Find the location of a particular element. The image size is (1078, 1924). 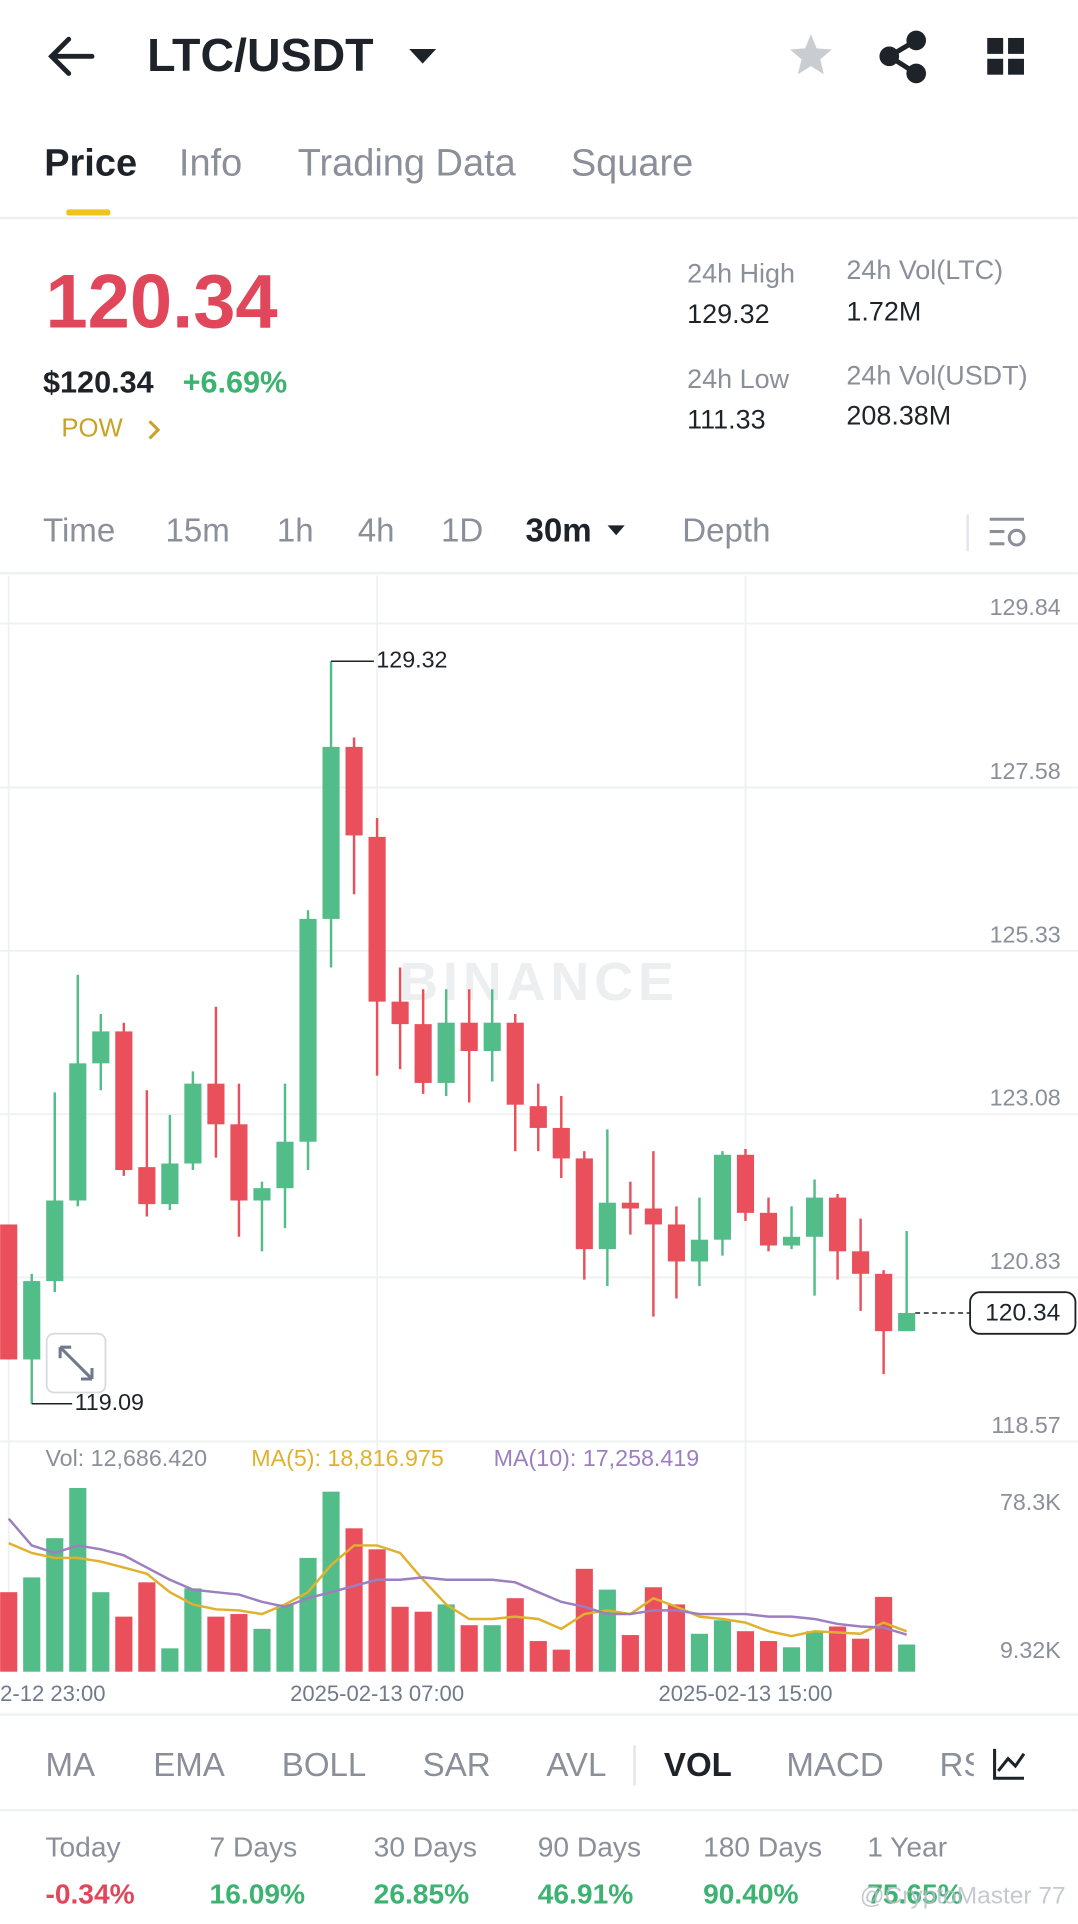

indicator-option: SAR is located at coordinates (457, 1765).